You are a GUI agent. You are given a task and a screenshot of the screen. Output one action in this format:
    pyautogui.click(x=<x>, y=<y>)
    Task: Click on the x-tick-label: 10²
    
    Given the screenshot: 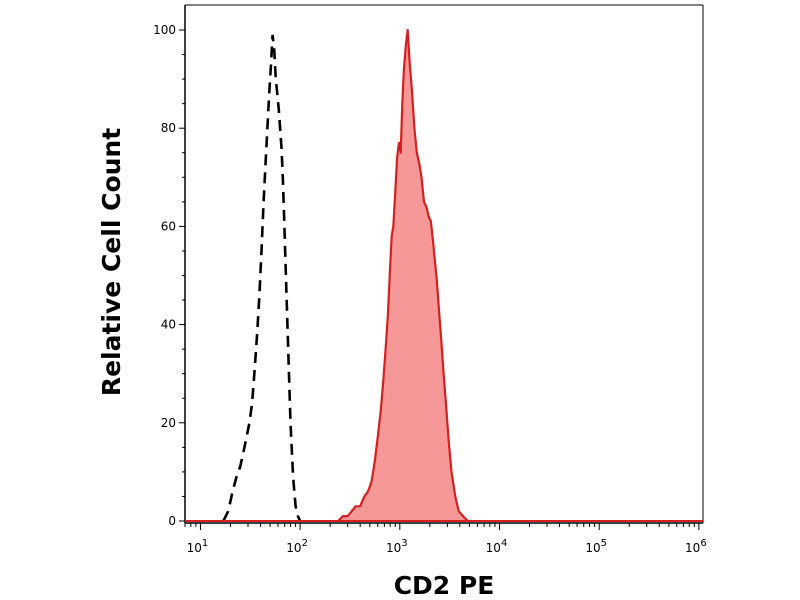 What is the action you would take?
    pyautogui.click(x=297, y=546)
    